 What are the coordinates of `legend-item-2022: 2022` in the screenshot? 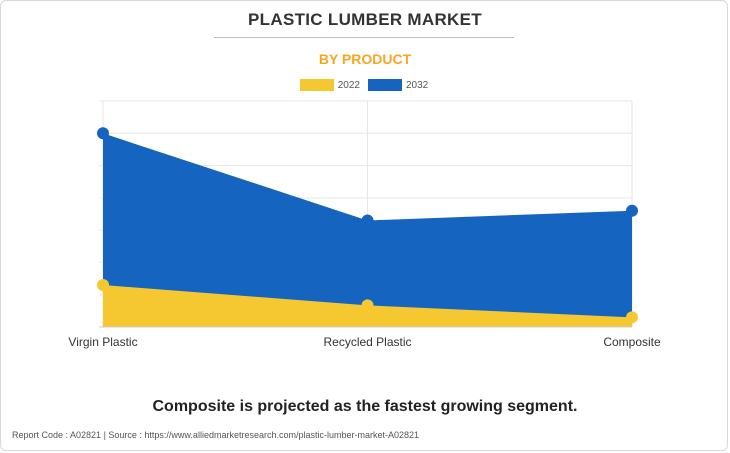 It's located at (330, 85).